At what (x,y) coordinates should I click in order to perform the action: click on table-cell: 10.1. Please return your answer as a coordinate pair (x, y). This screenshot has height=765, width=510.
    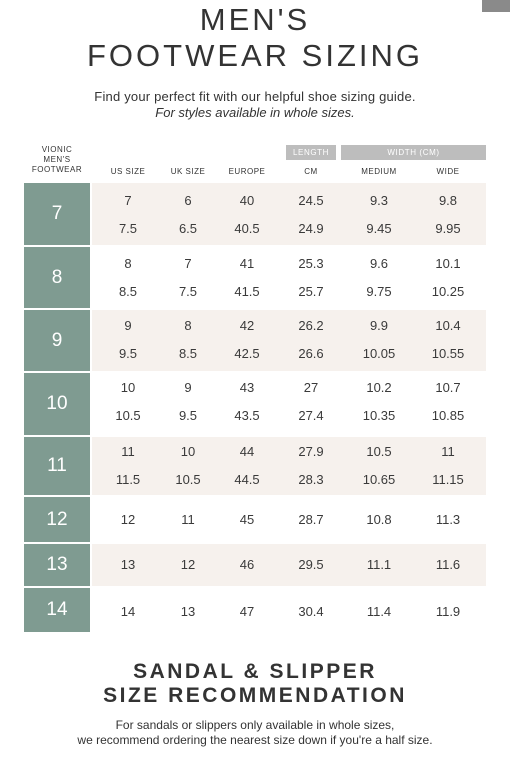
    Looking at the image, I should click on (448, 263).